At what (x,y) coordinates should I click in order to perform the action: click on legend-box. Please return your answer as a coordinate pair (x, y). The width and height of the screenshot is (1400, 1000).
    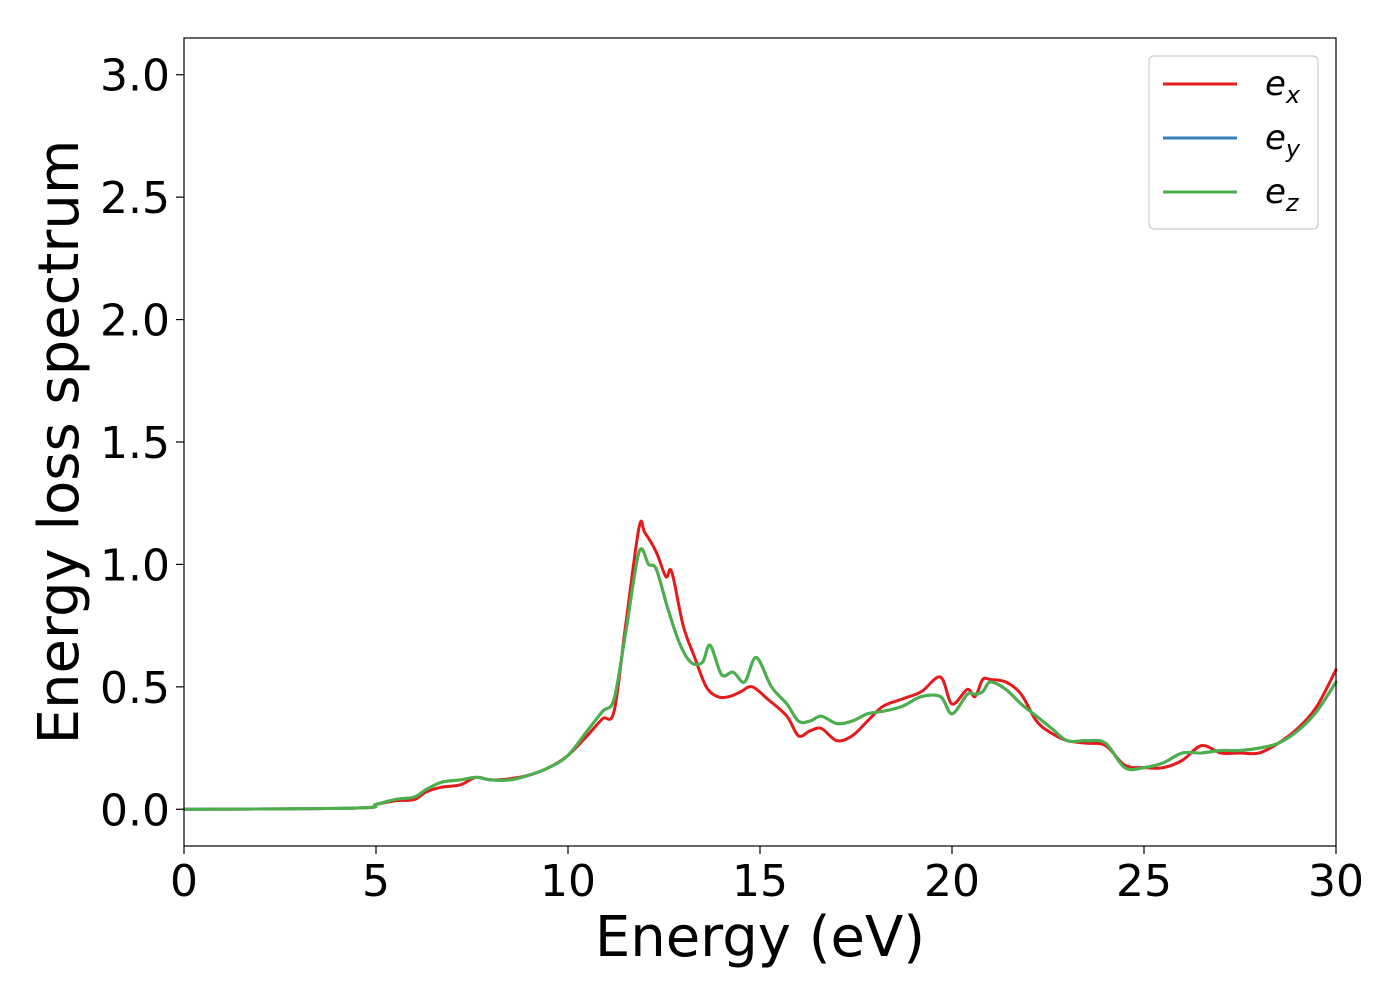
    Looking at the image, I should click on (1233, 142).